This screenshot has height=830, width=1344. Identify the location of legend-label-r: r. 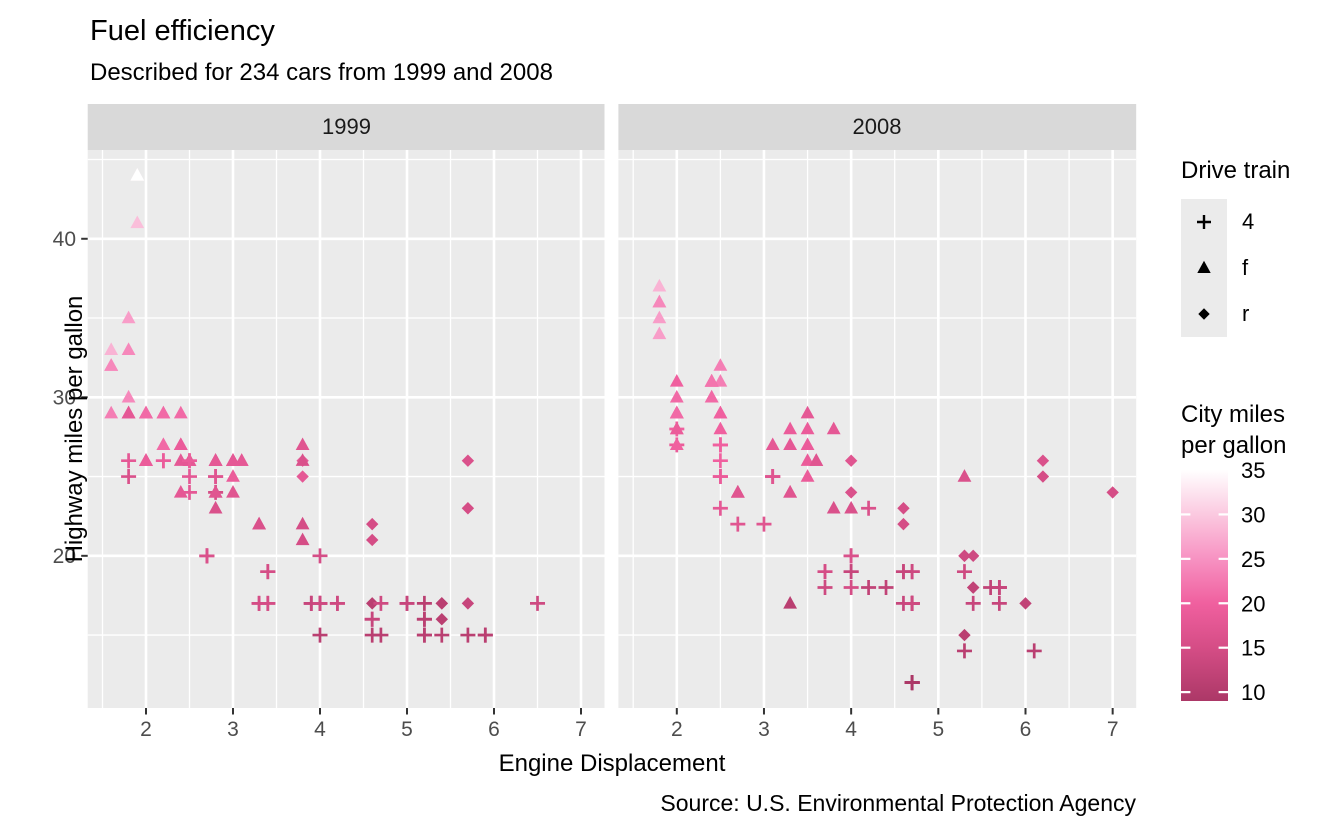
(1245, 313).